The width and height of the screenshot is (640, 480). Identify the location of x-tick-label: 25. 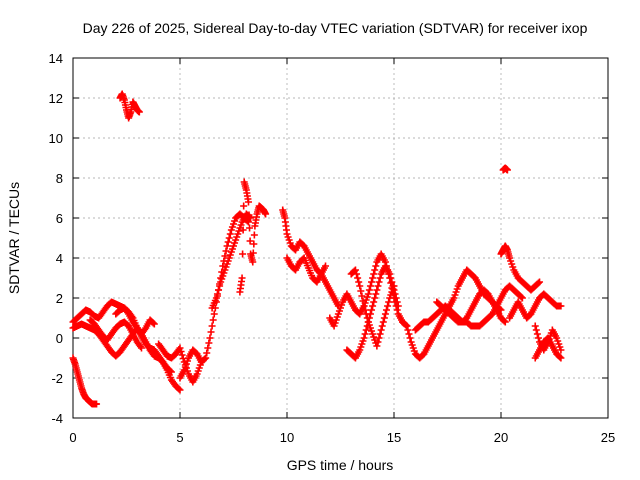
(608, 437).